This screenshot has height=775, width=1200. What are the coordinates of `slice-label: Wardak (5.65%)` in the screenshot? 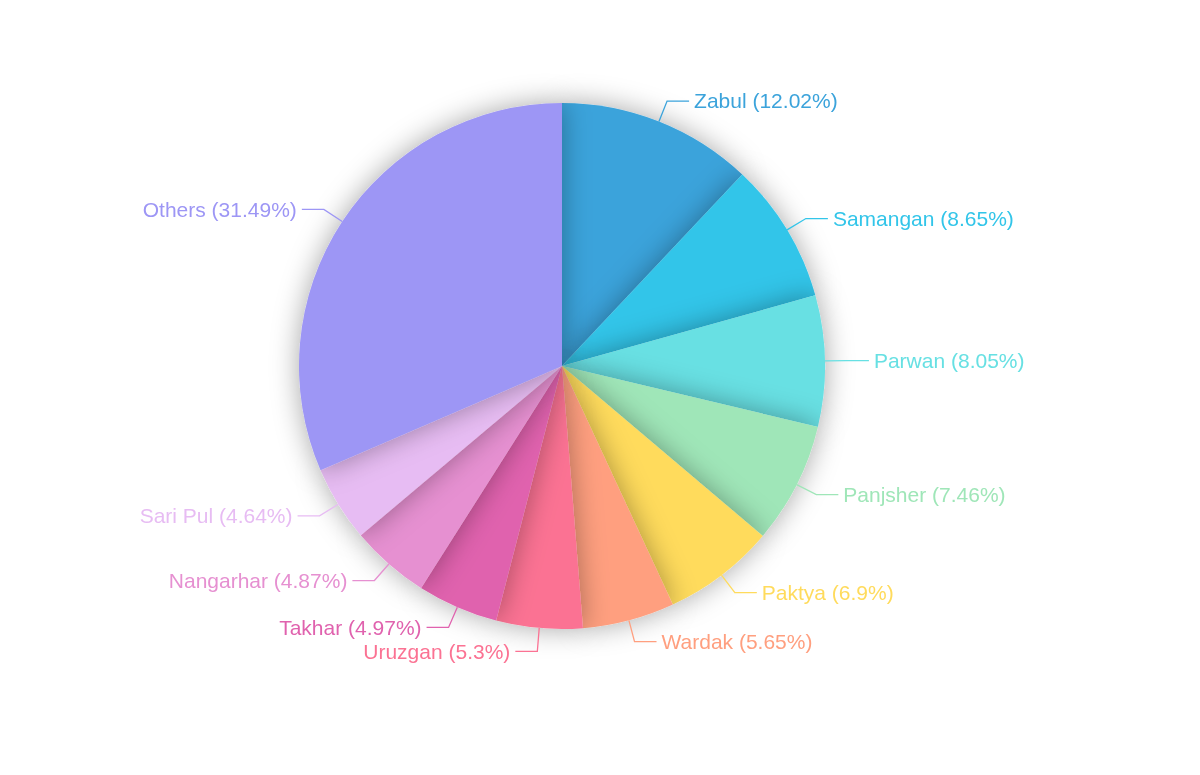 It's located at (737, 641).